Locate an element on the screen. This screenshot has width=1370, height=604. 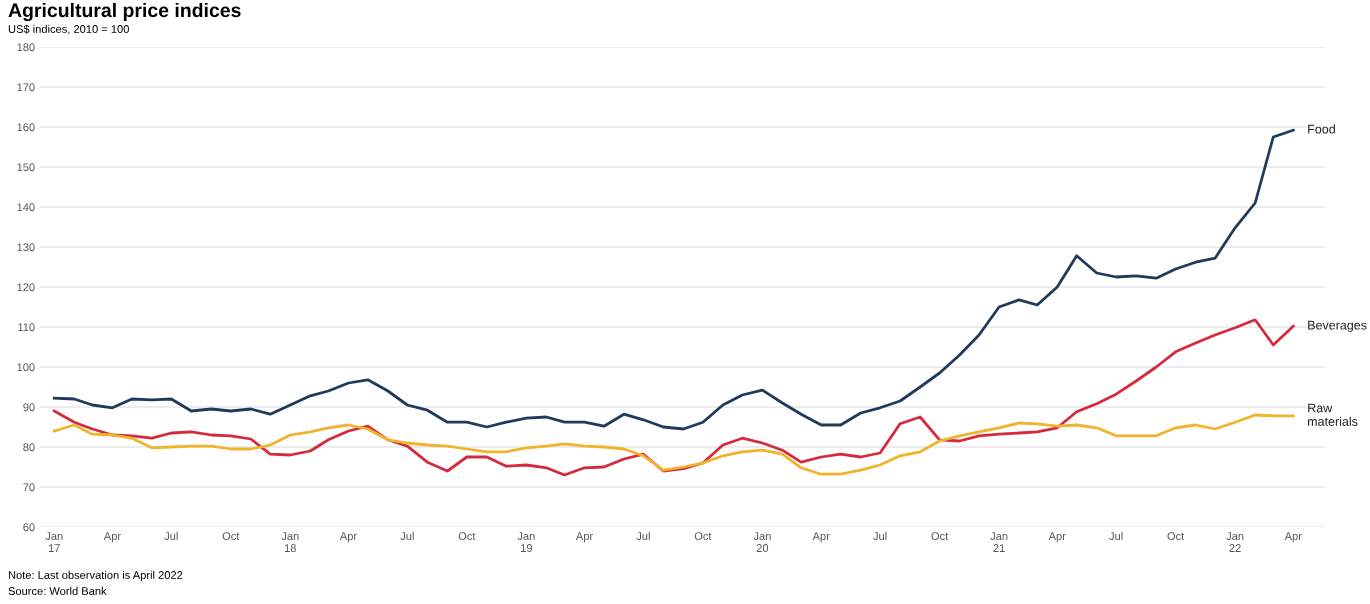
chart-title: Agricultural price indices is located at coordinates (124, 12).